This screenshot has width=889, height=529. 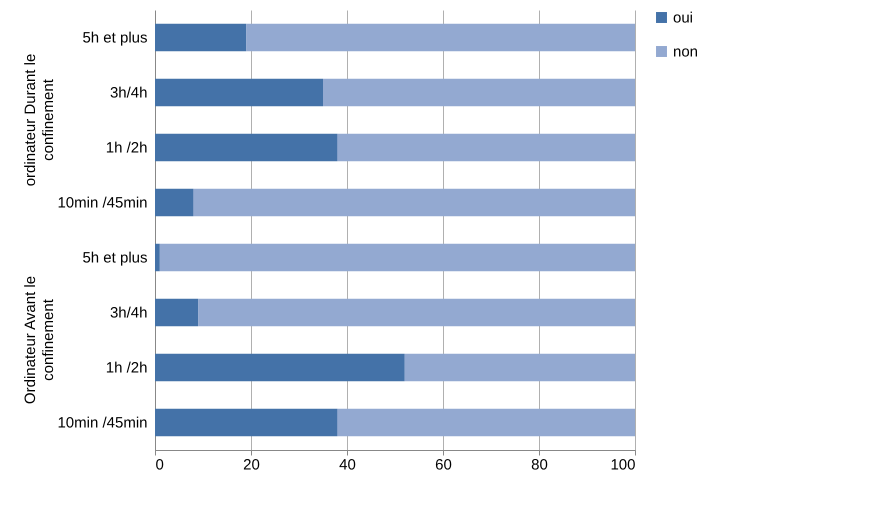 I want to click on x-tick-label: 0, so click(x=160, y=465).